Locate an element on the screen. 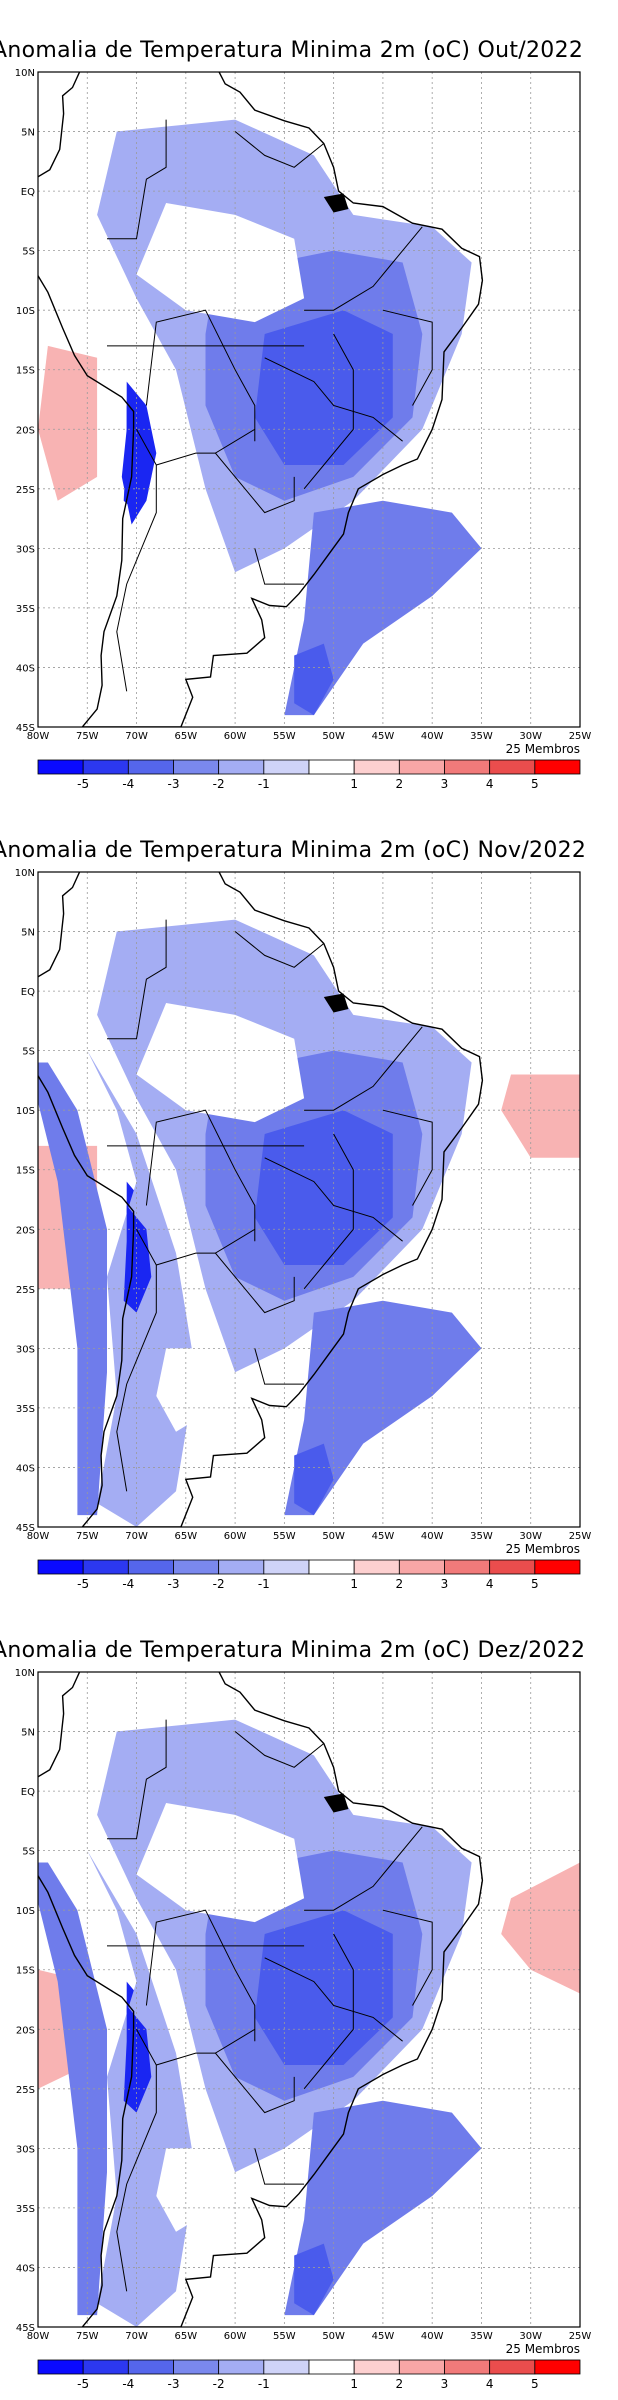  lon-label: 80W is located at coordinates (38, 736).